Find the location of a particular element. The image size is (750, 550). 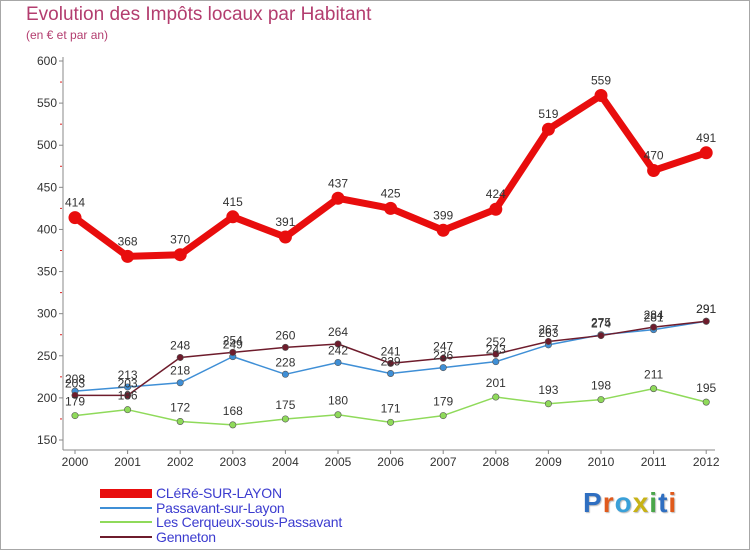

data-label: 252 is located at coordinates (496, 342).